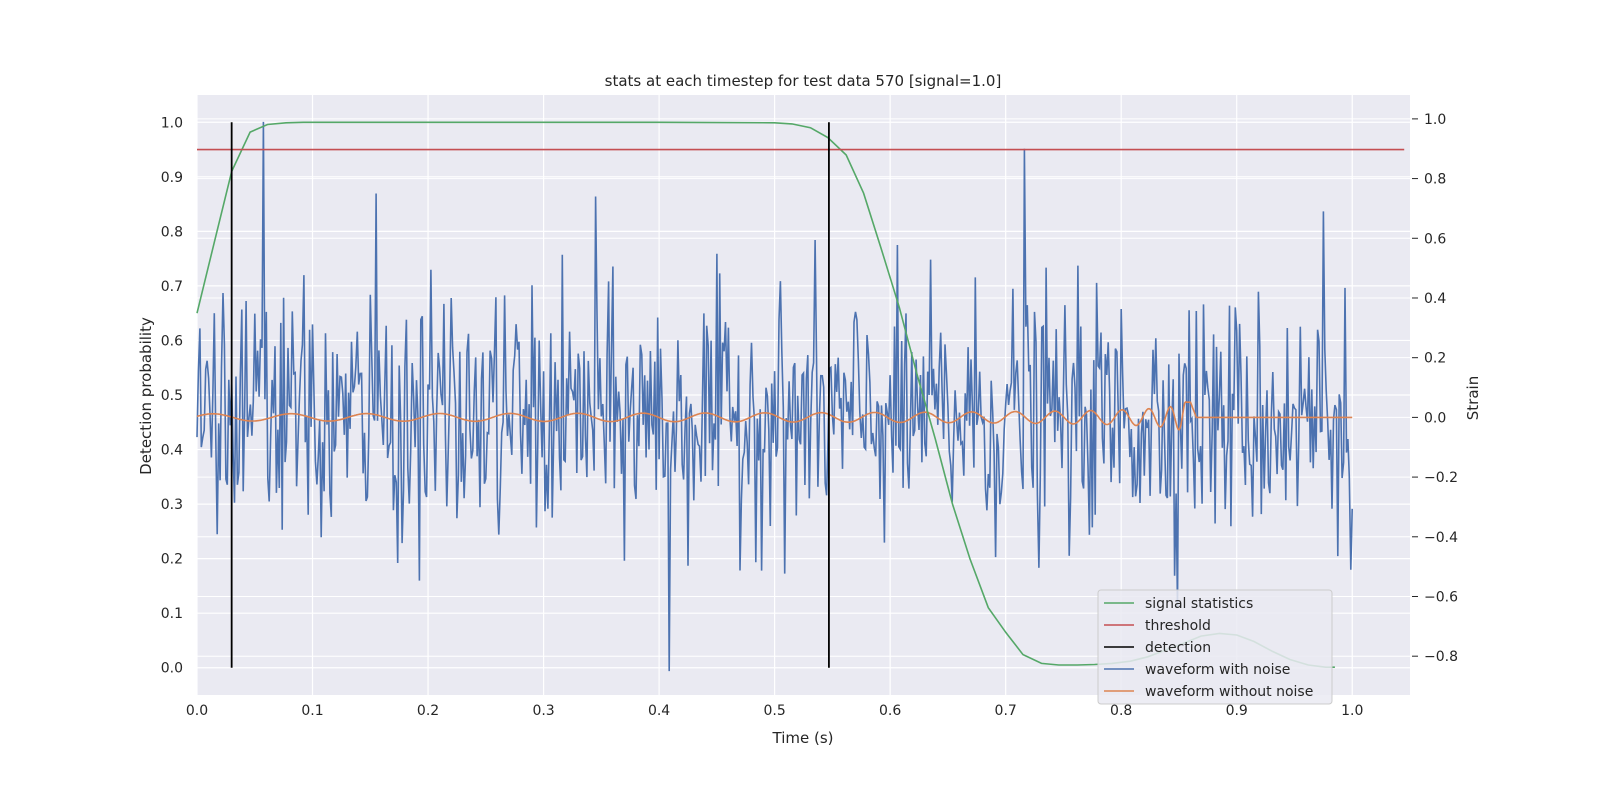 This screenshot has width=1600, height=800. What do you see at coordinates (172, 396) in the screenshot?
I see `y-left-tick-label: 0.5` at bounding box center [172, 396].